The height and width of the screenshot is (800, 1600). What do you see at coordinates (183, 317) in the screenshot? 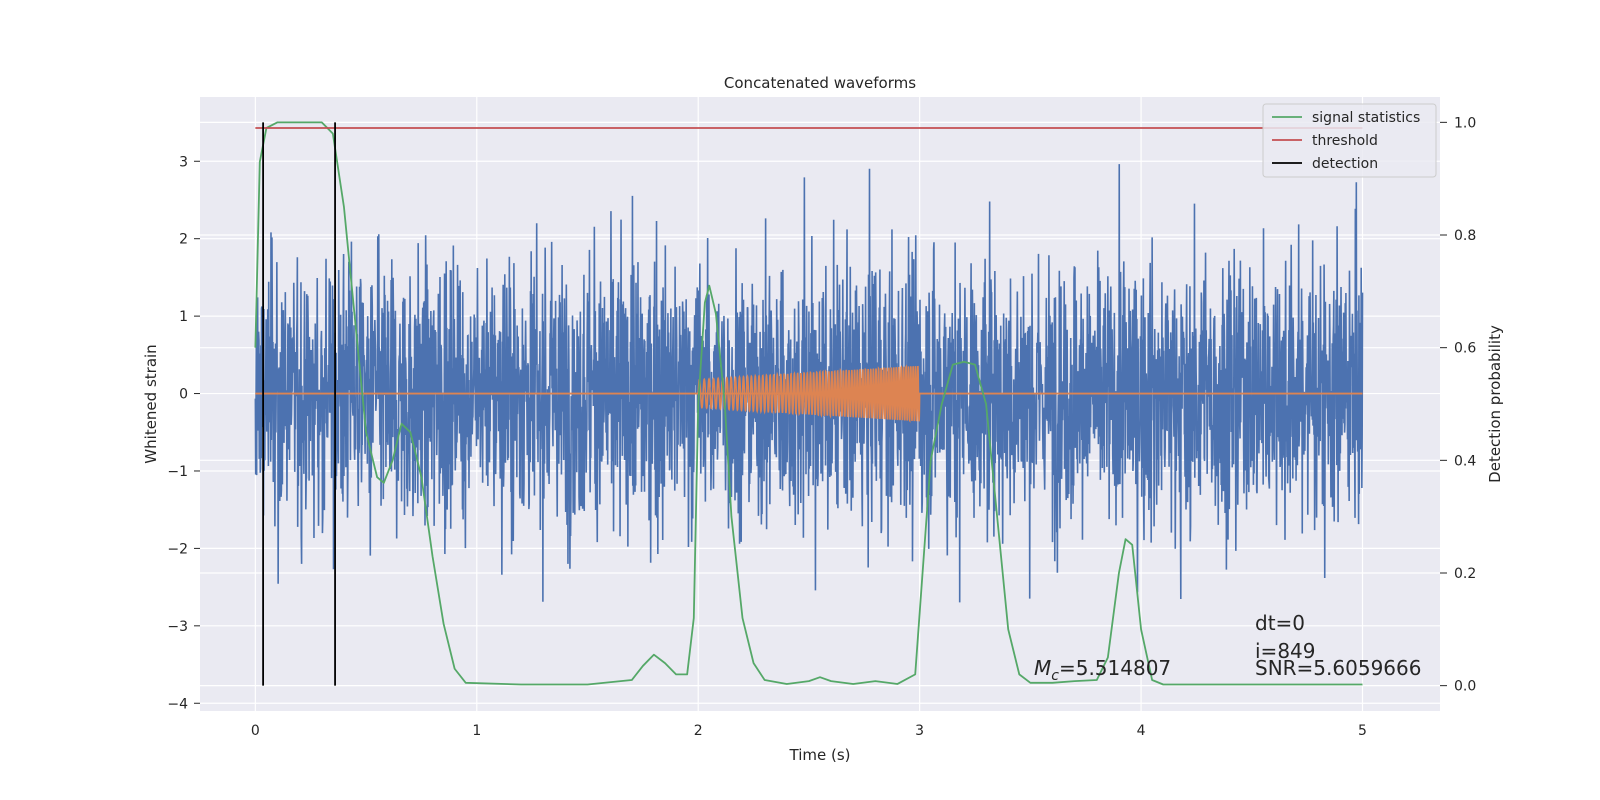
I see `y-tick-label: 1` at bounding box center [183, 317].